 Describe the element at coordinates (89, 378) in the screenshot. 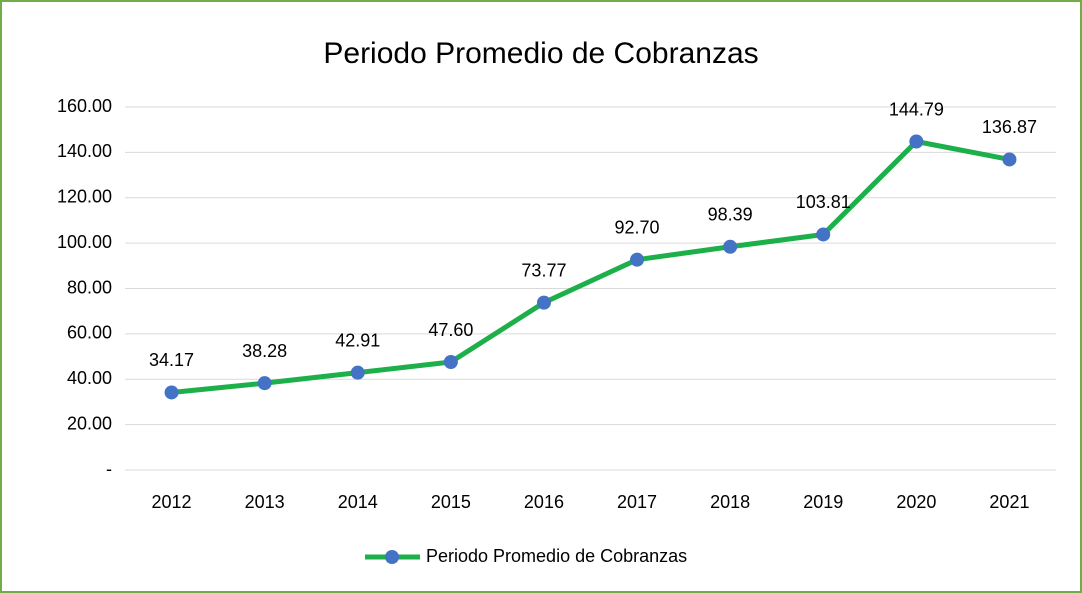

I see `y-tick-label: 40.00` at that location.